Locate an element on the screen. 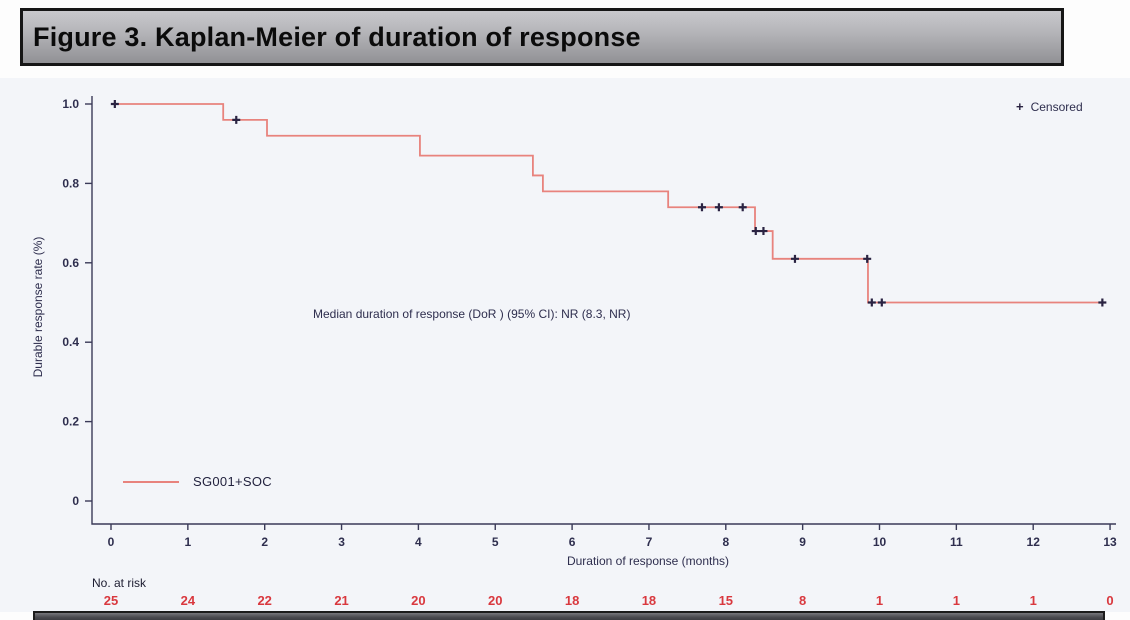 This screenshot has height=620, width=1130. x-tick-label: 12 is located at coordinates (1034, 542).